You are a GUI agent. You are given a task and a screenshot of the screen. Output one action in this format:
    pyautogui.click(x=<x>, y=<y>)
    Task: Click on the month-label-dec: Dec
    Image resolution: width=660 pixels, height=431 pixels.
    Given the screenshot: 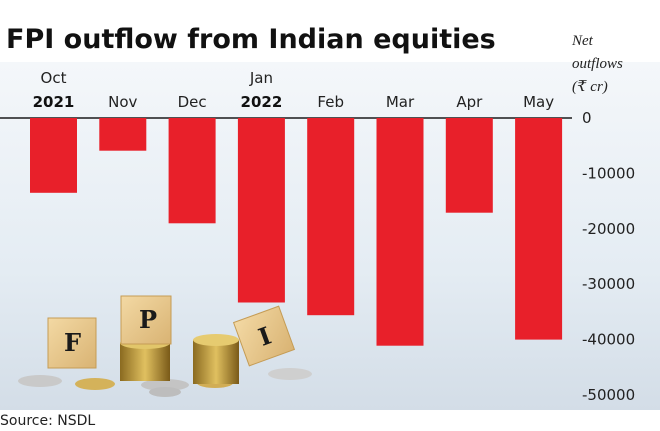 What is the action you would take?
    pyautogui.click(x=192, y=102)
    